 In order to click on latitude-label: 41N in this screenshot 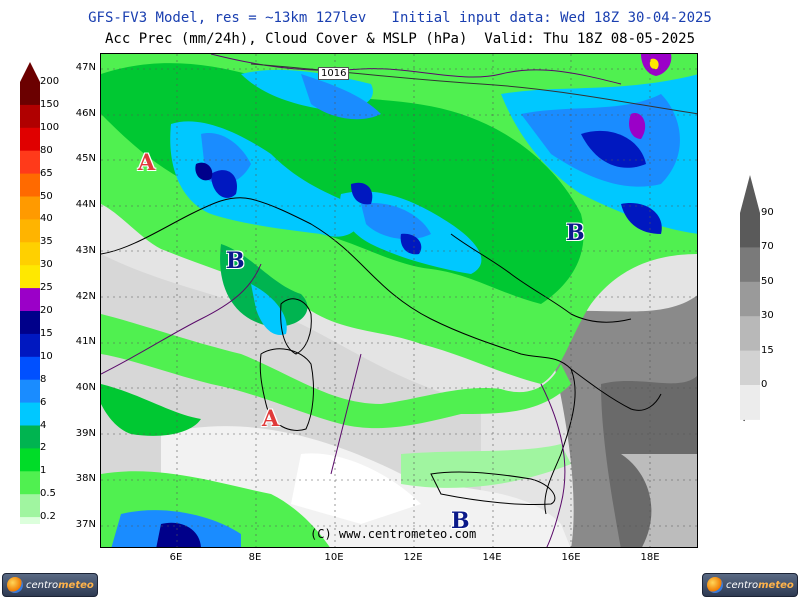, I will do `click(85, 342)`.